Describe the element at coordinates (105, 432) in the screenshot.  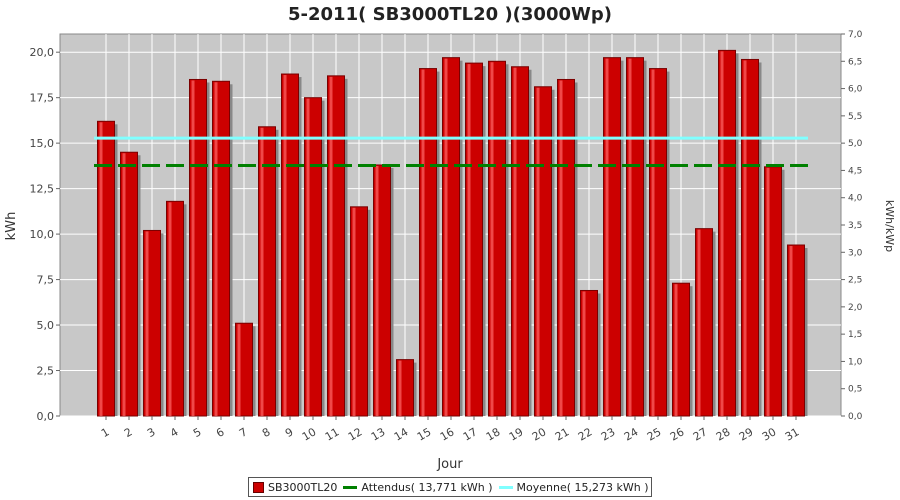
I see `x-tick-label: 1` at that location.